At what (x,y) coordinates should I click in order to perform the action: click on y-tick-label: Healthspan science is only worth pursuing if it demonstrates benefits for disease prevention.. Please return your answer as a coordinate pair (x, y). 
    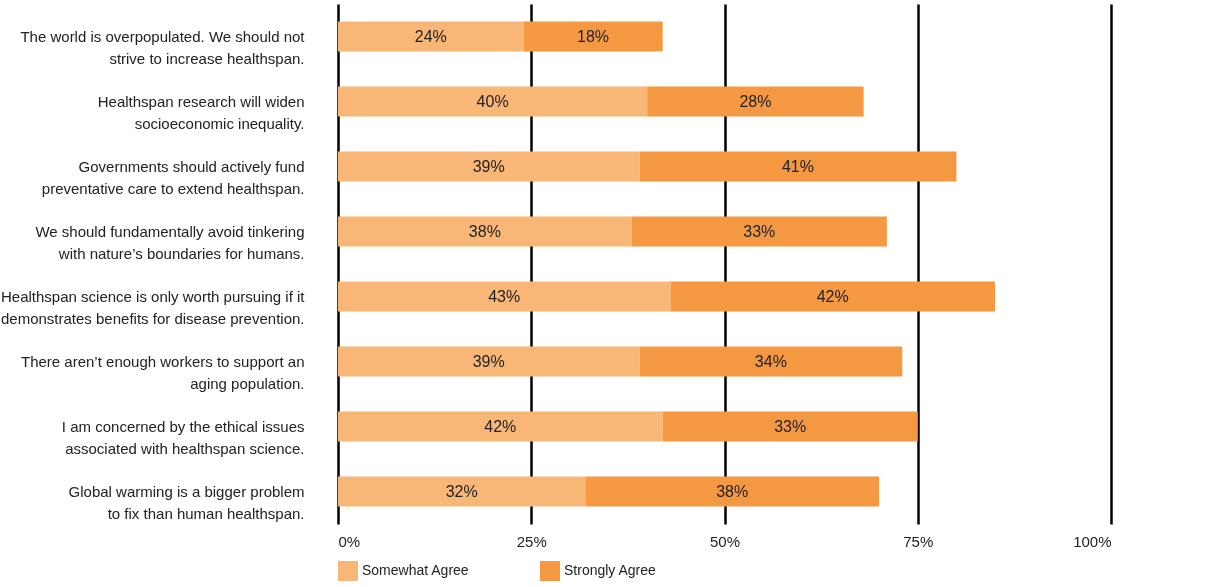
    Looking at the image, I should click on (153, 307).